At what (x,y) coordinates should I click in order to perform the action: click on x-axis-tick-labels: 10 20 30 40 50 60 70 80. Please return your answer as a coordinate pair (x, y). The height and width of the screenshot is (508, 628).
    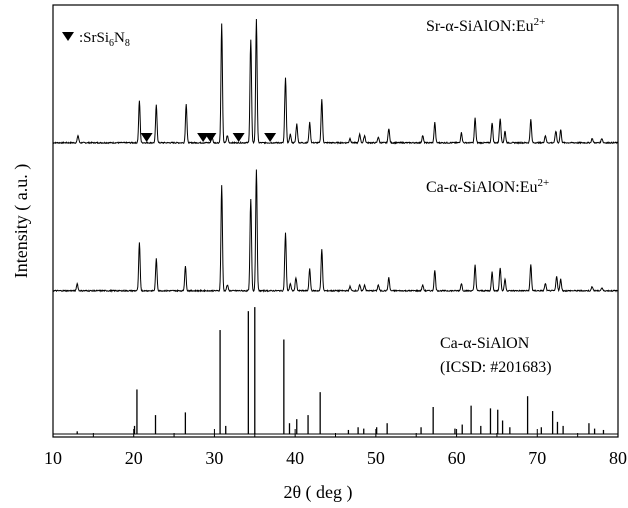
    Looking at the image, I should click on (335, 458).